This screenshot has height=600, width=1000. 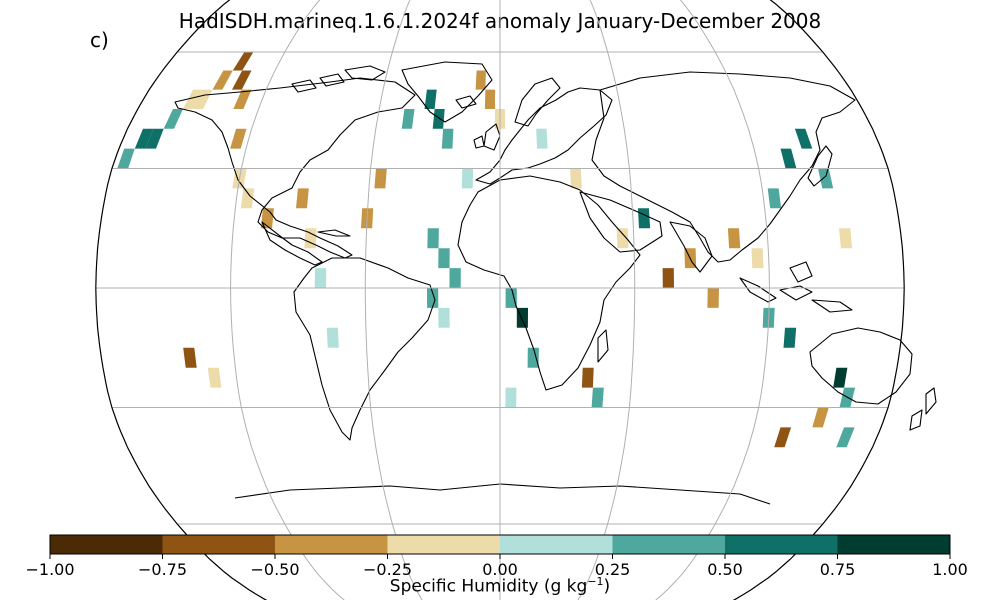 What do you see at coordinates (838, 569) in the screenshot?
I see `colorbar-tick-label: 0.75` at bounding box center [838, 569].